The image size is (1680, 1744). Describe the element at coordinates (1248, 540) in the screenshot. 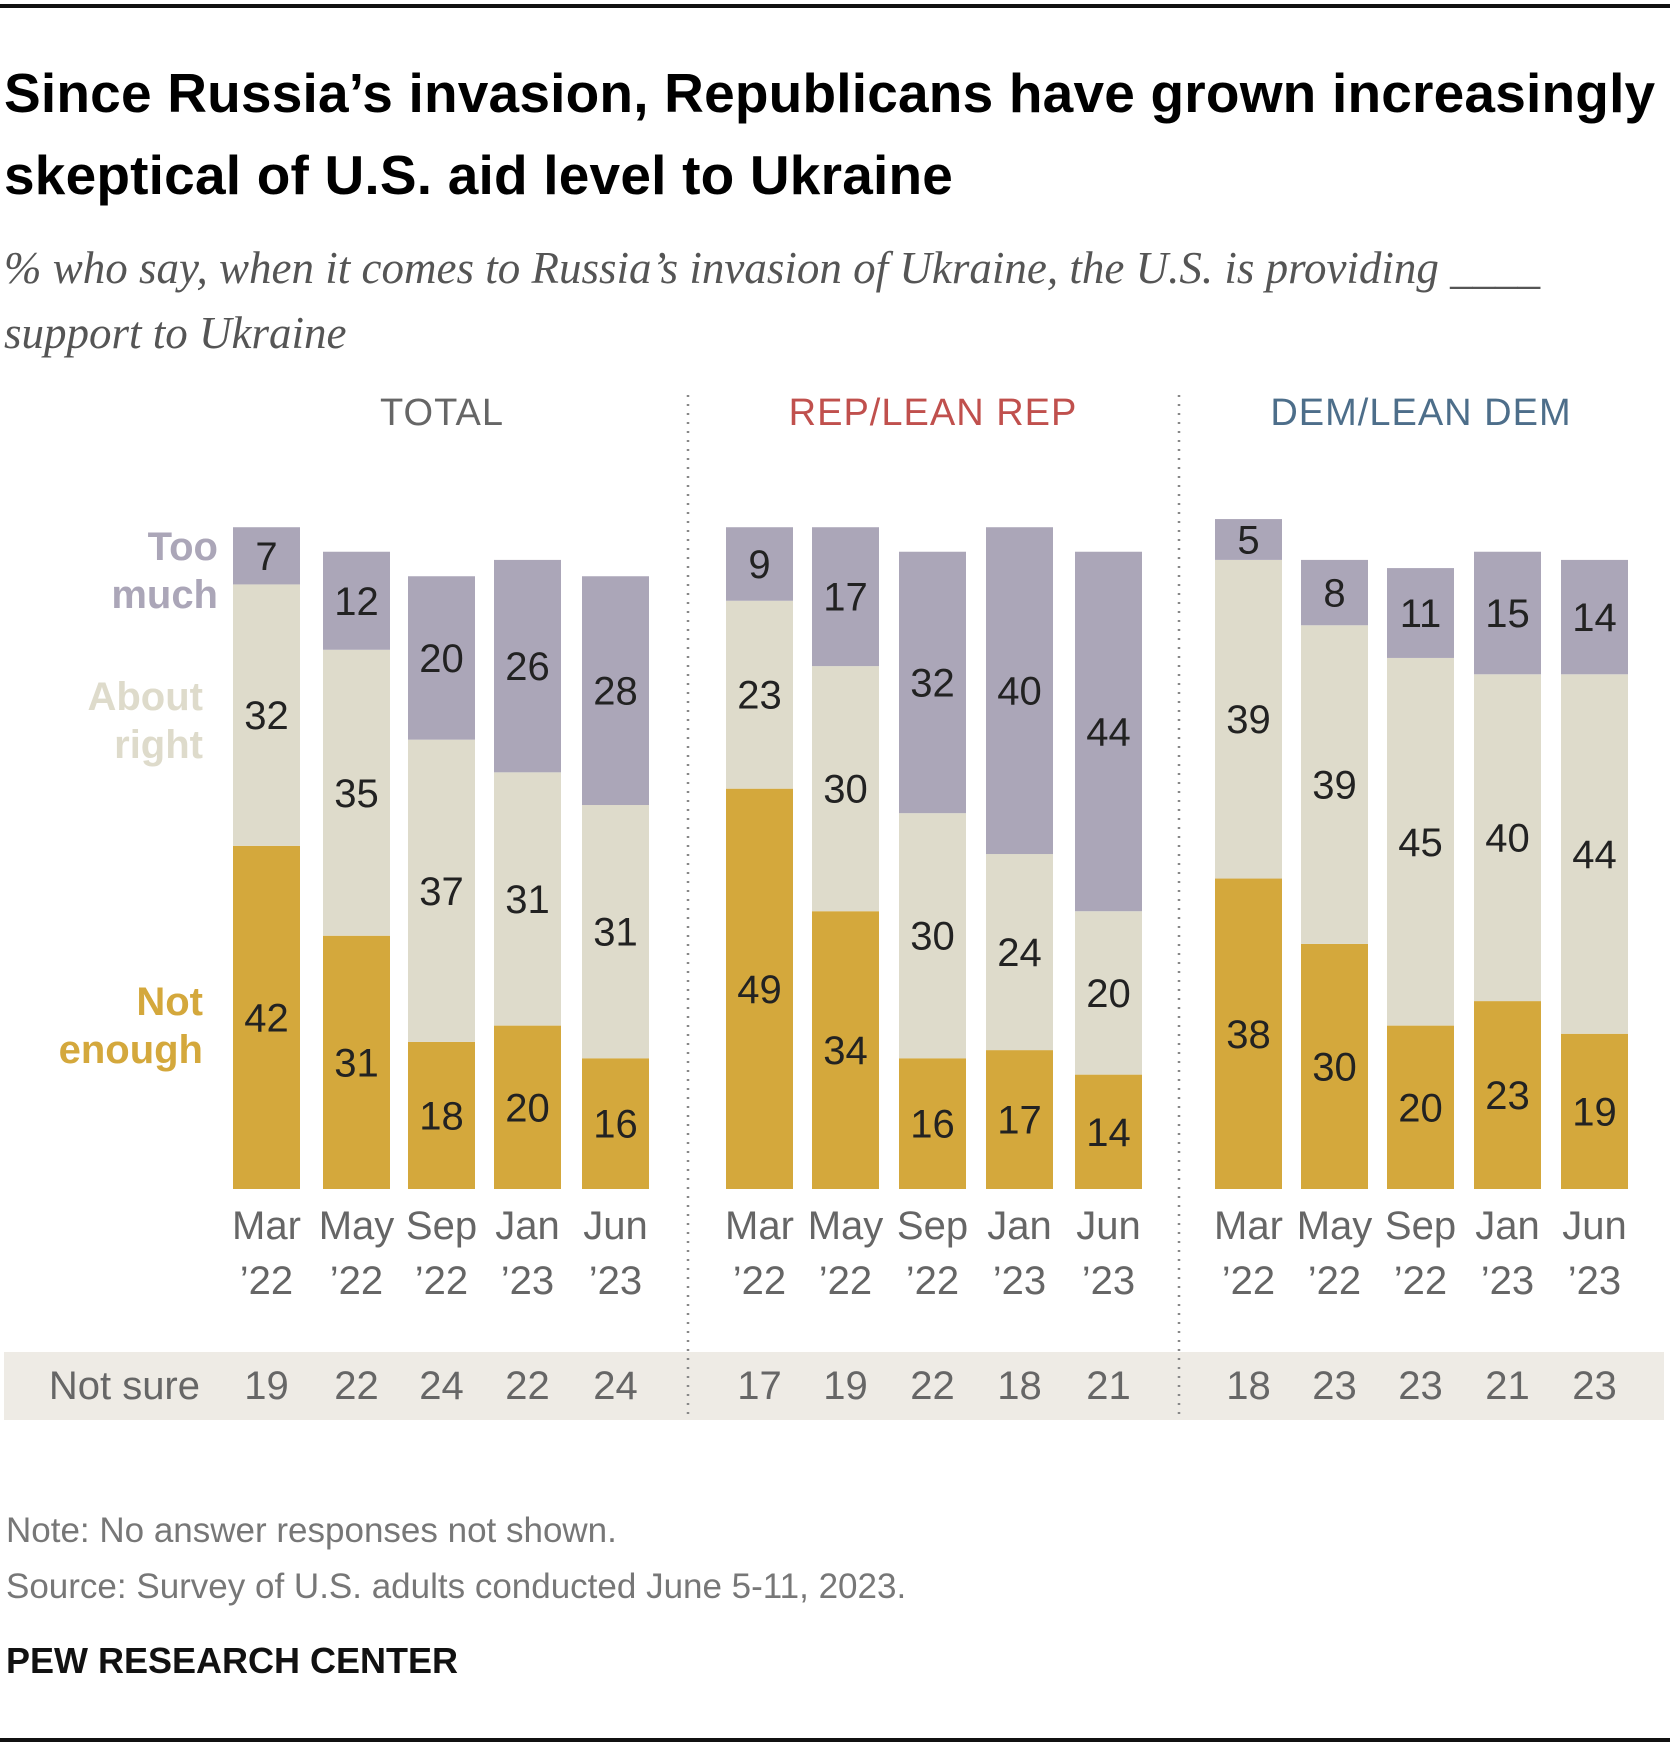

I see `data-label-too-much: 5` at that location.